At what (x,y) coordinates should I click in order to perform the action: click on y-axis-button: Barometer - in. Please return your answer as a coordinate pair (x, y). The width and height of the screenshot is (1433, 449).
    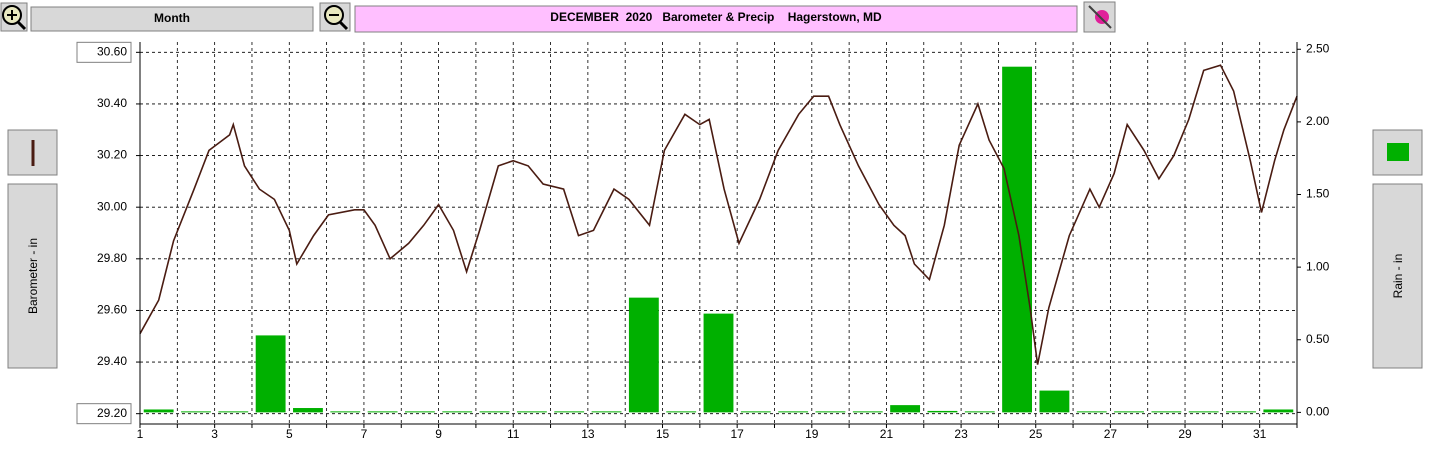
    Looking at the image, I should click on (32, 276).